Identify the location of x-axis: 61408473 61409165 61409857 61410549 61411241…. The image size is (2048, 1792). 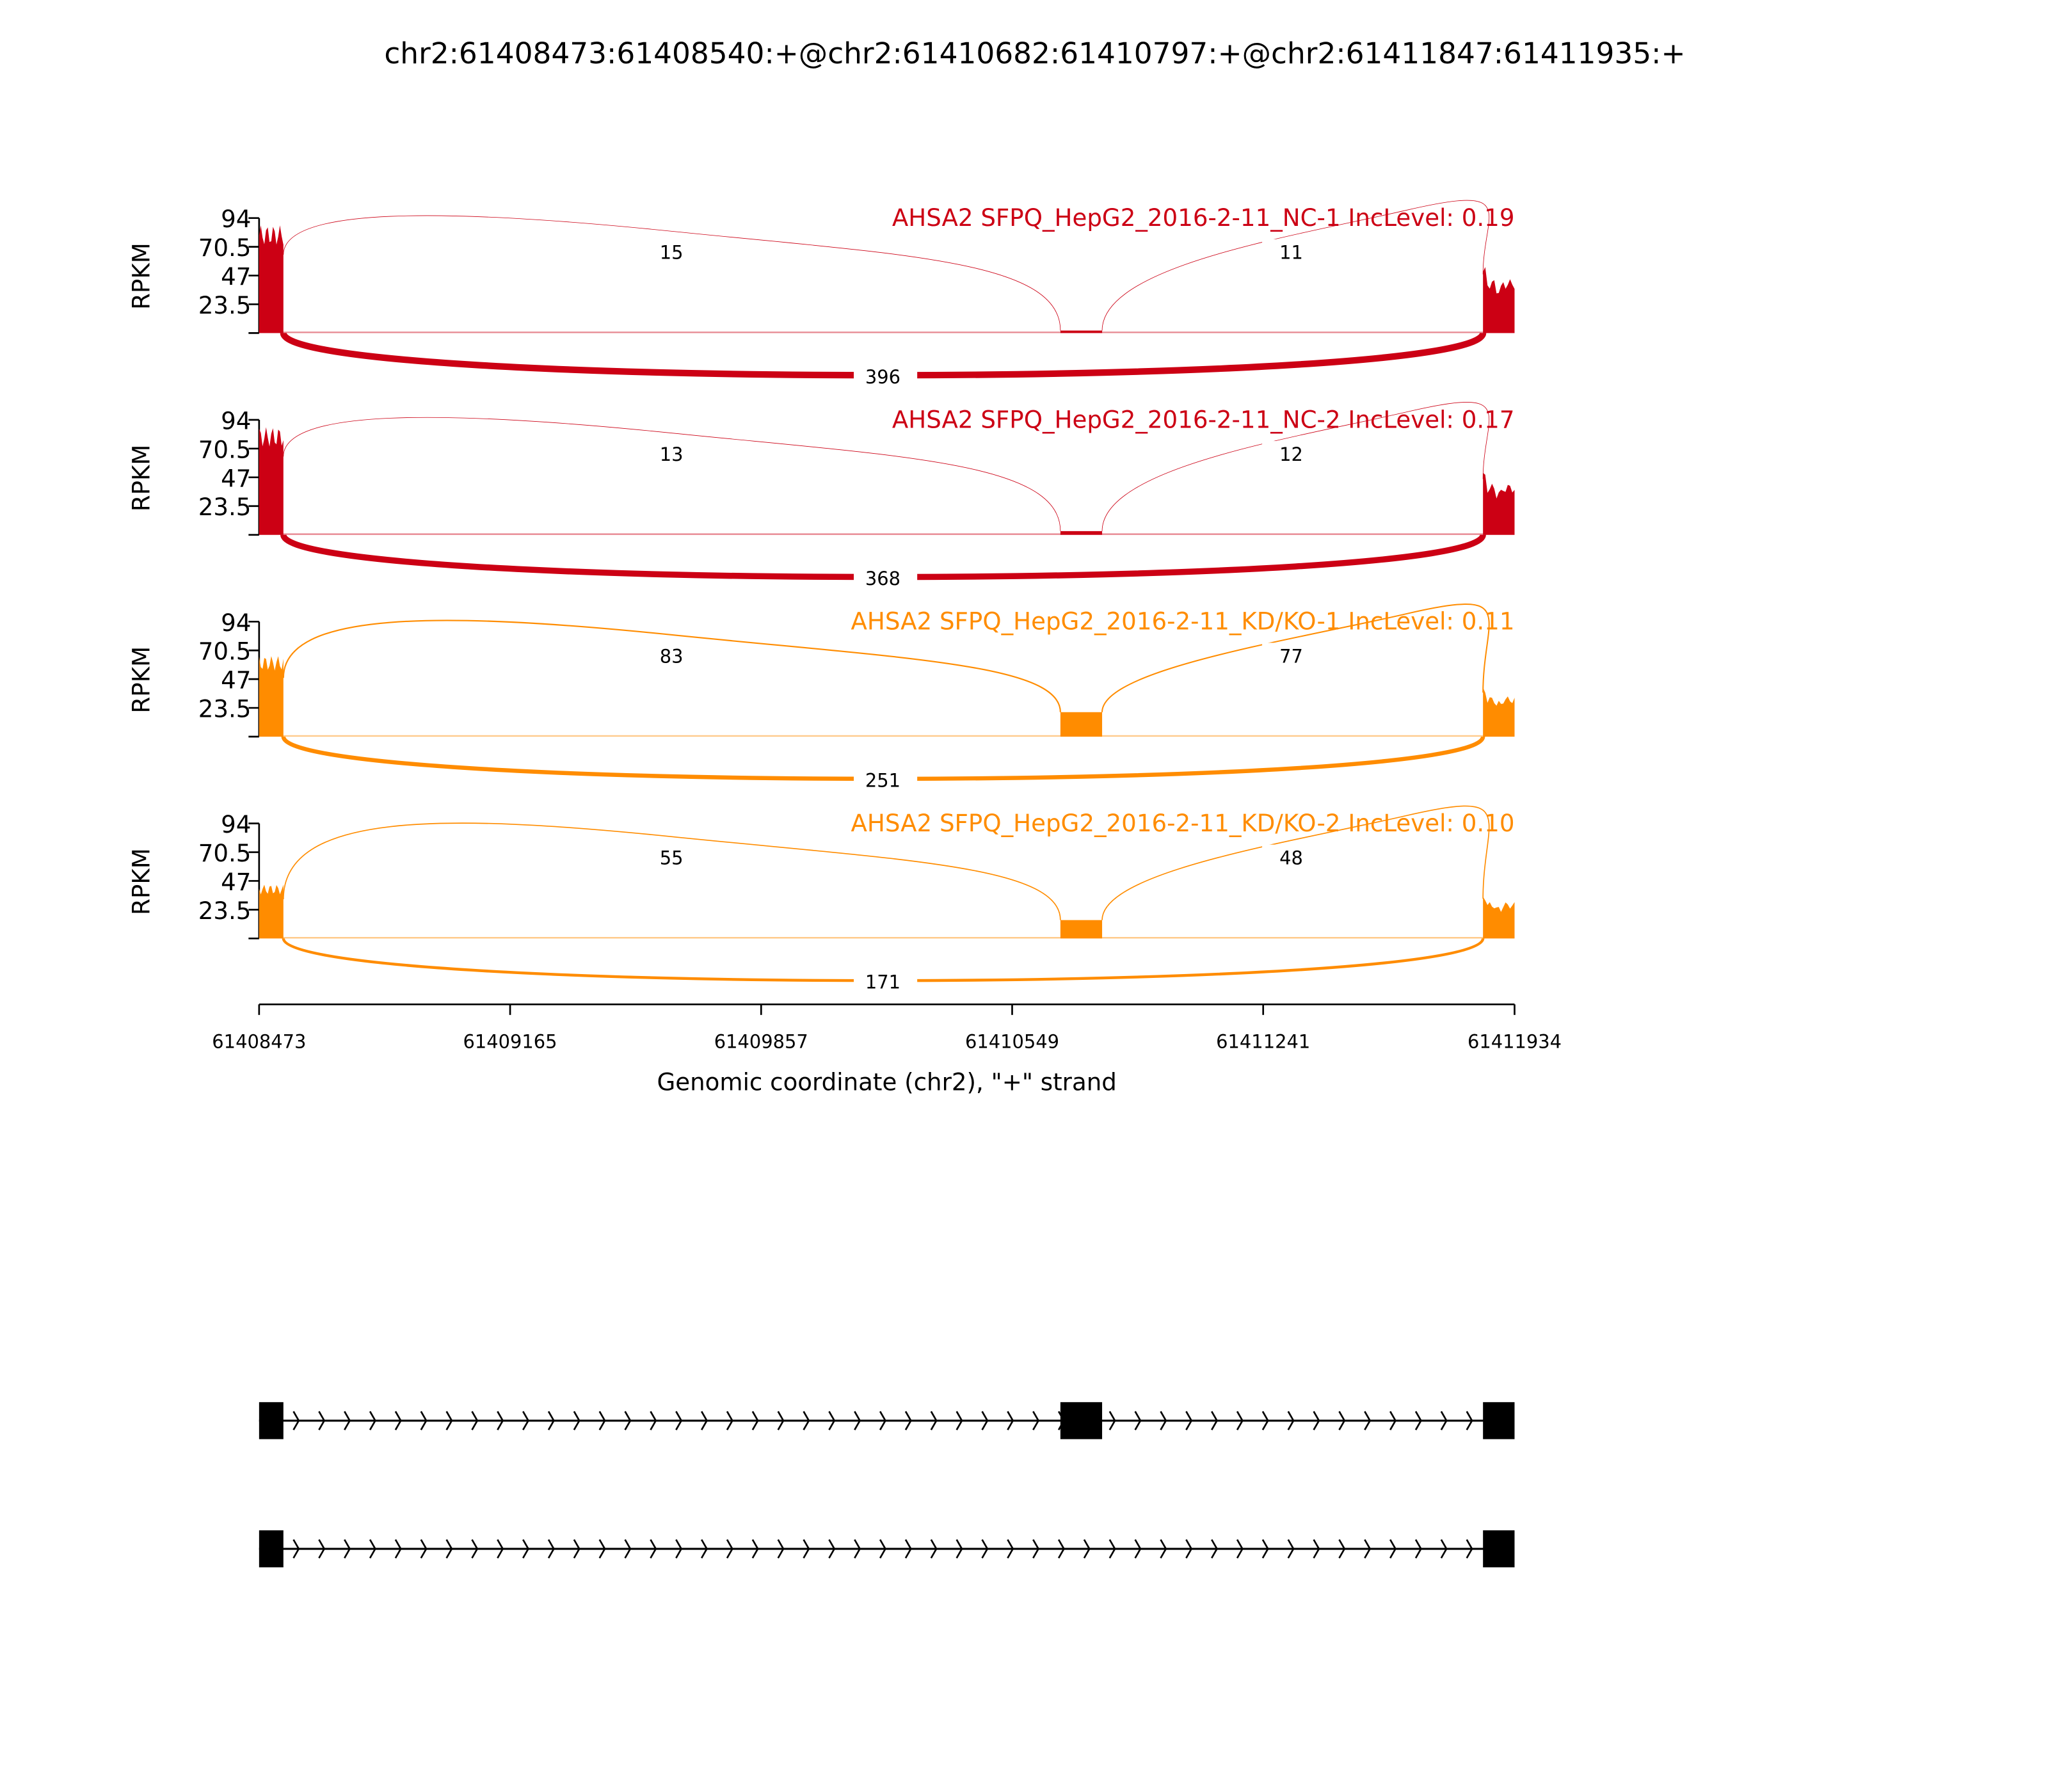
(887, 1027).